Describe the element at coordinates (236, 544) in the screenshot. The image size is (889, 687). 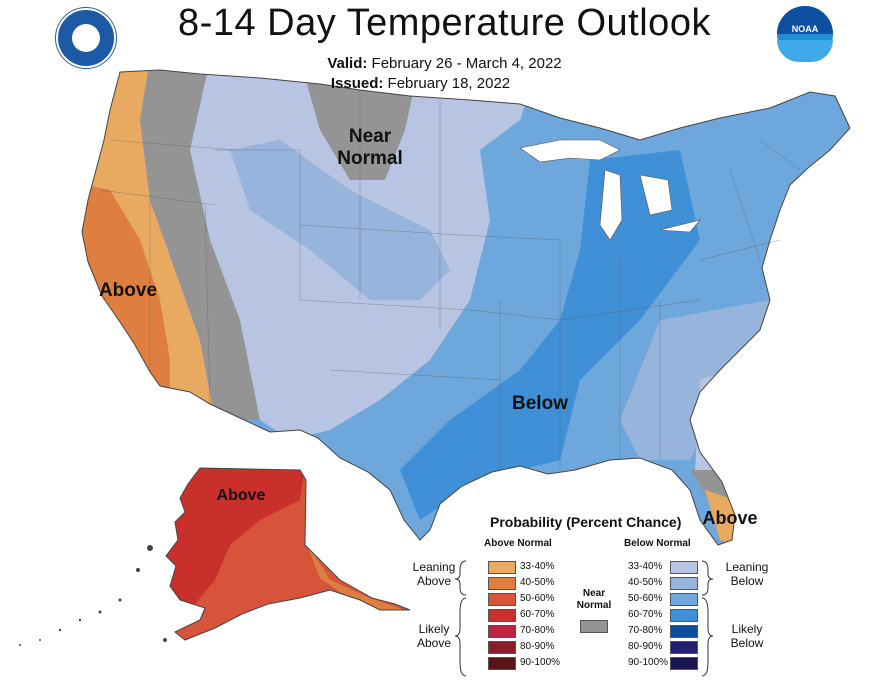
I see `alaska-60-70-region` at that location.